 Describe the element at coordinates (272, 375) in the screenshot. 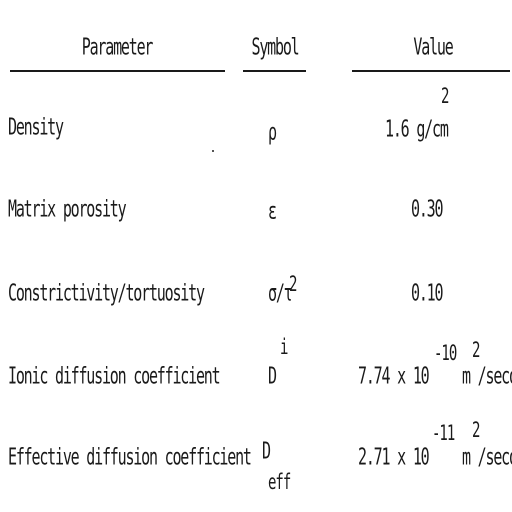

I see `row-ionic-symbol: D` at that location.